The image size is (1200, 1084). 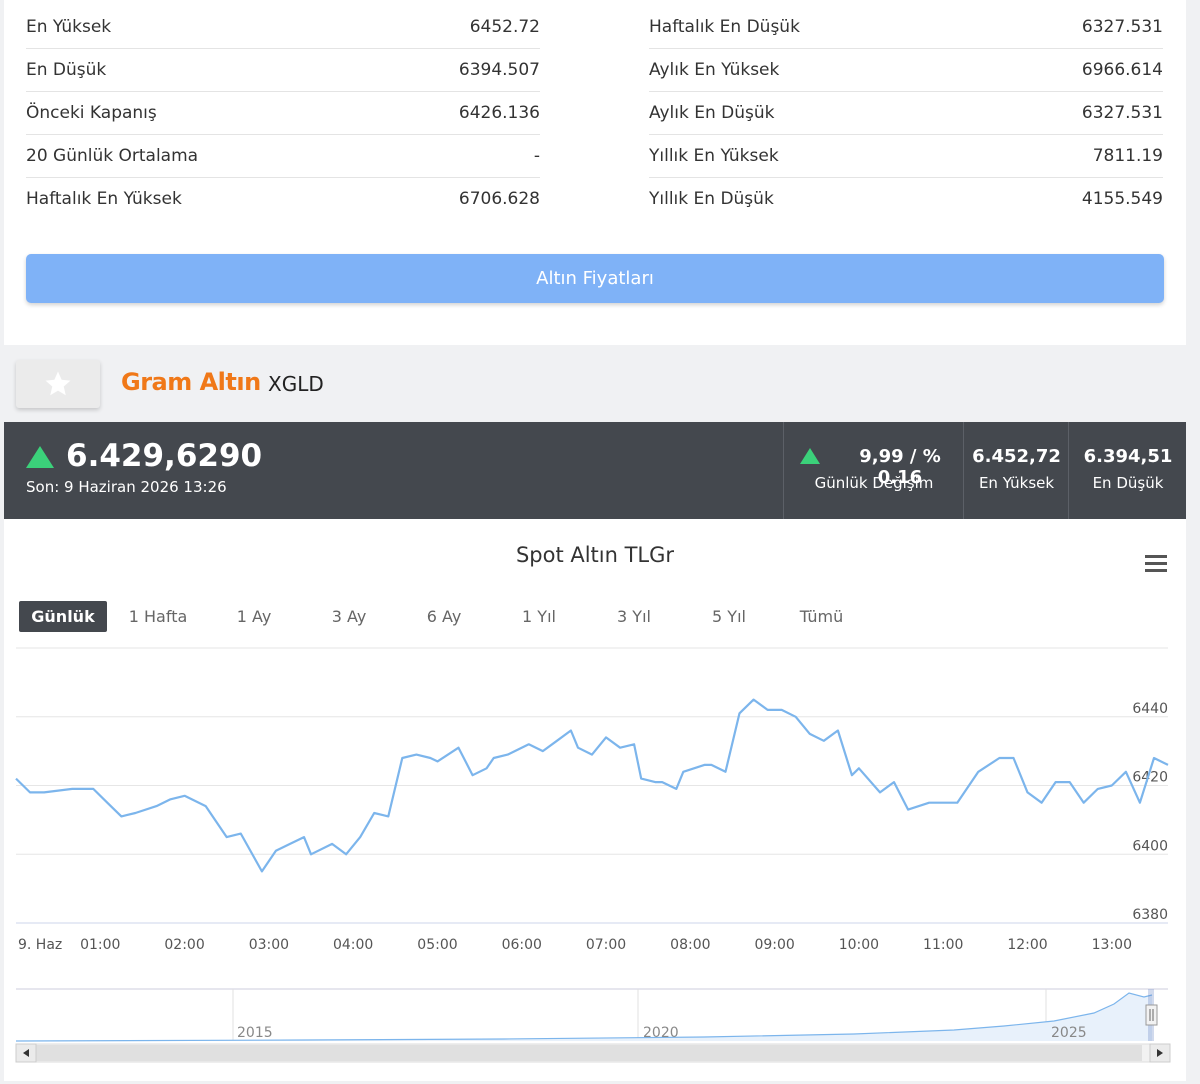 What do you see at coordinates (1156, 565) in the screenshot?
I see `chart-menu-icon` at bounding box center [1156, 565].